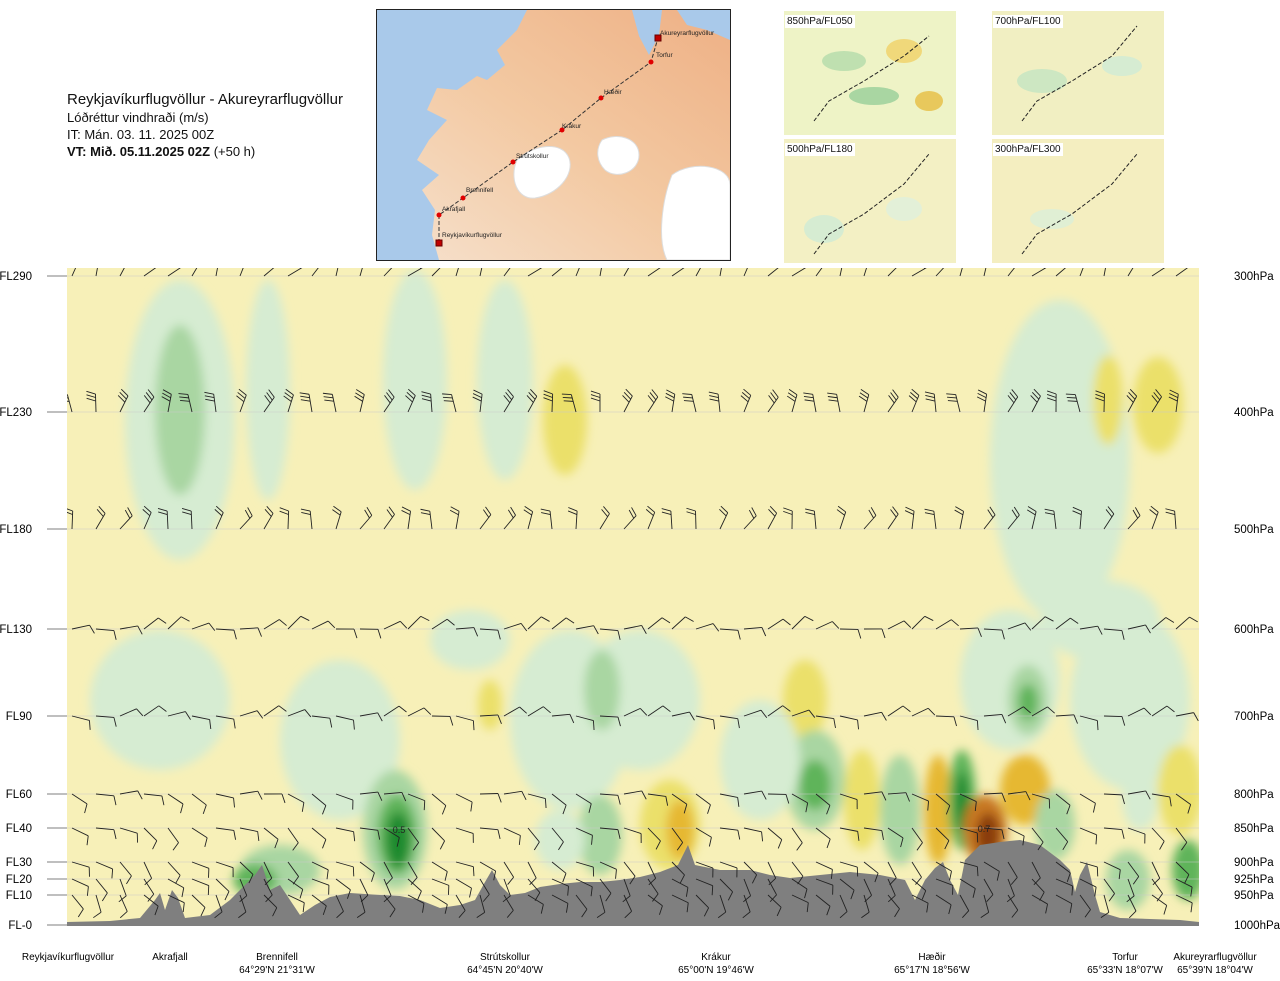 Image resolution: width=1280 pixels, height=981 pixels. Describe the element at coordinates (870, 73) in the screenshot. I see `thumbnail-850hpa: 850hPa/FL050` at that location.